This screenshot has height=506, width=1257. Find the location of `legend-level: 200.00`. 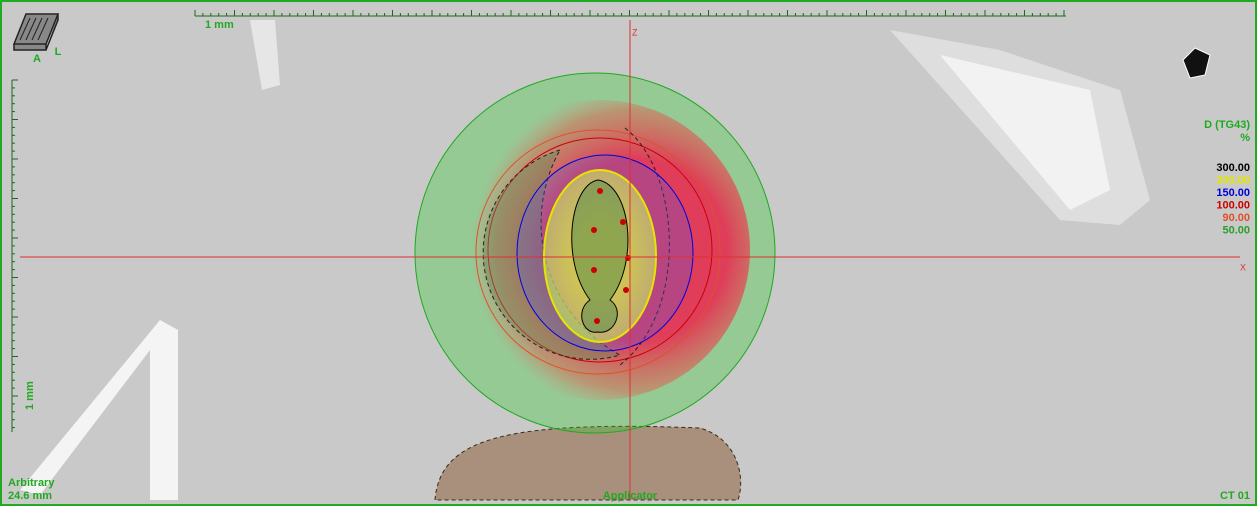

legend-level: 200.00 is located at coordinates (1233, 180).